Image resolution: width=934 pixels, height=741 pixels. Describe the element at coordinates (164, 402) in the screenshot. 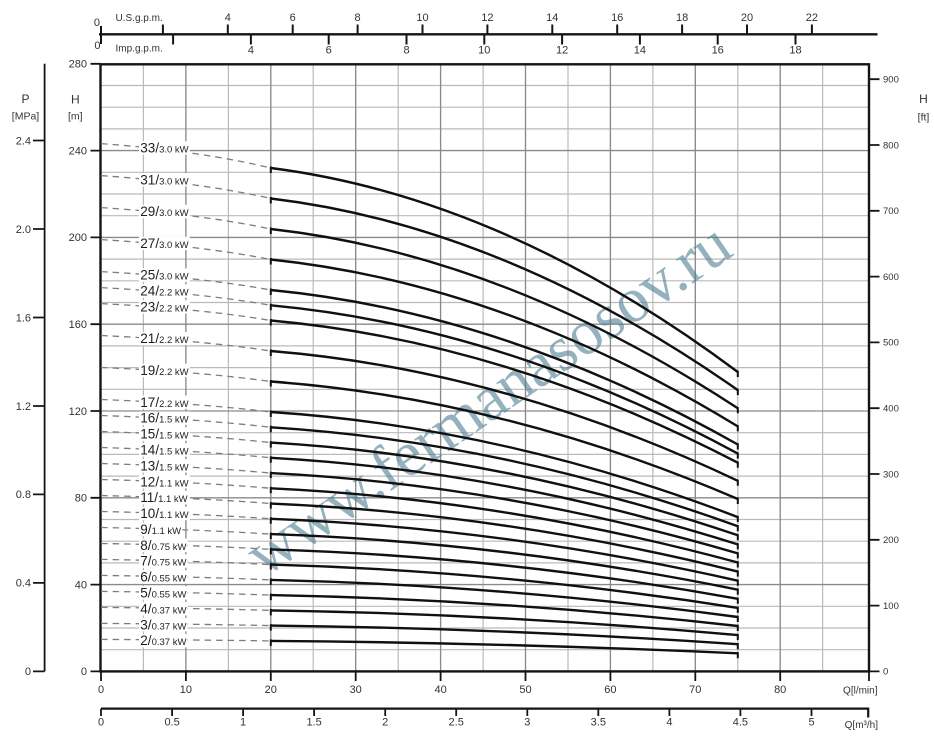

I see `svg-text: 17/2.2 kW` at that location.